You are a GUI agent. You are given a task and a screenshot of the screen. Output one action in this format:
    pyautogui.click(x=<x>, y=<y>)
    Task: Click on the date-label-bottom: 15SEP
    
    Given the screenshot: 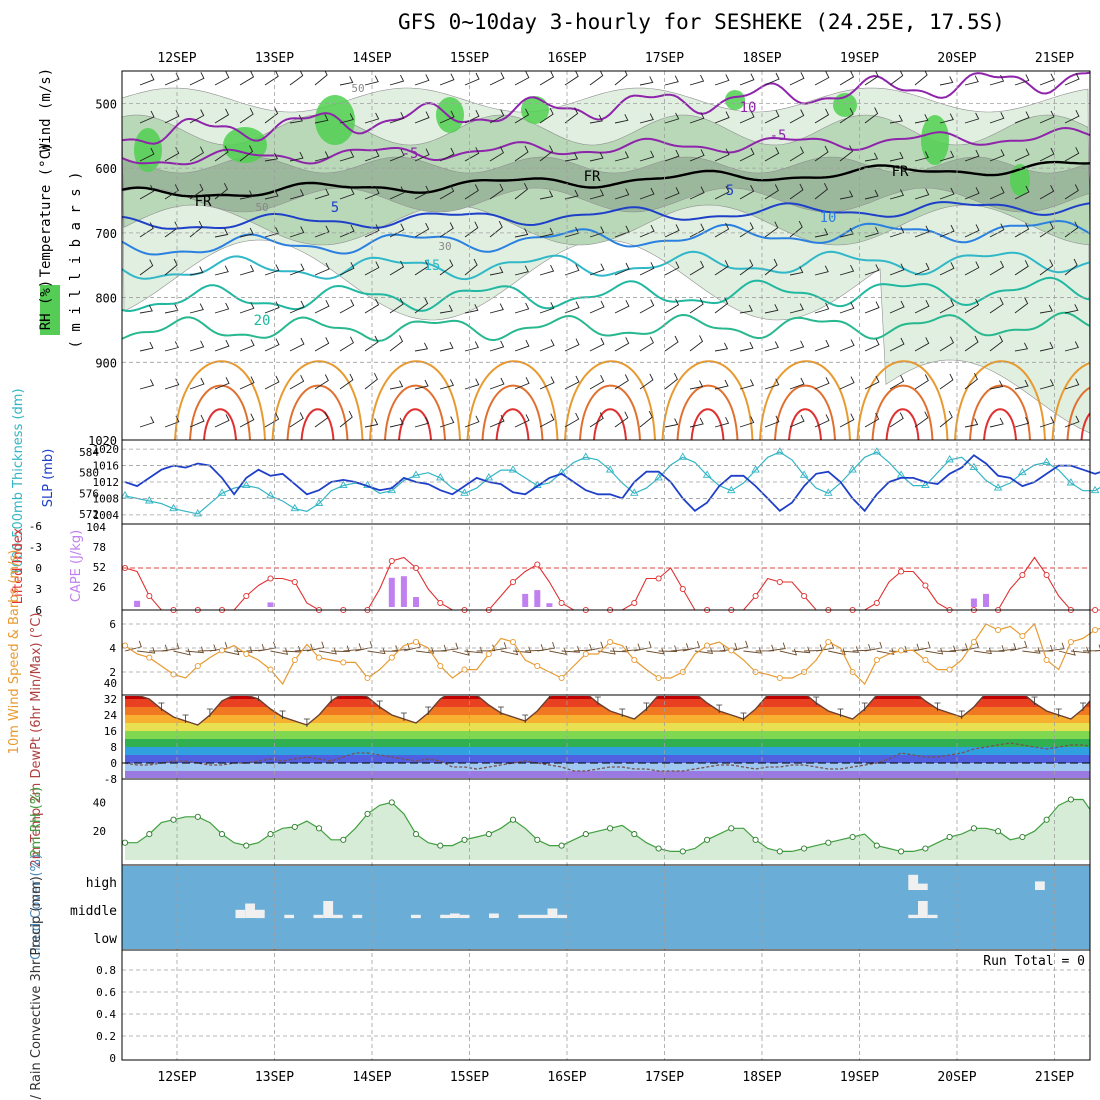 What is the action you would take?
    pyautogui.click(x=469, y=1077)
    